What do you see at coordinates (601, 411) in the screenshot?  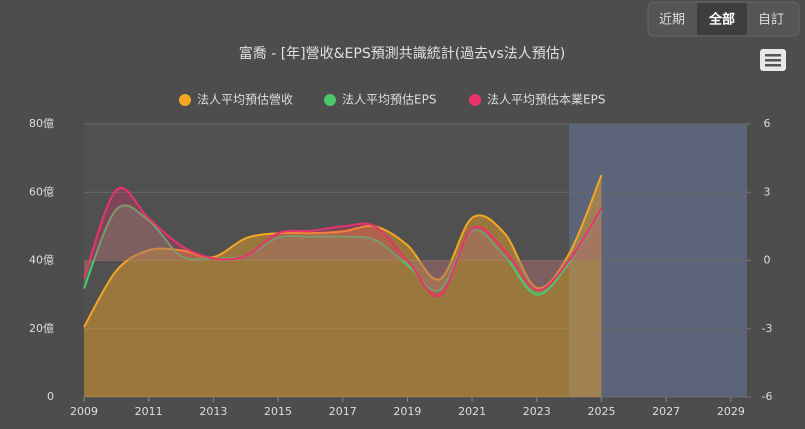 I see `x-tick-label: 2025` at bounding box center [601, 411].